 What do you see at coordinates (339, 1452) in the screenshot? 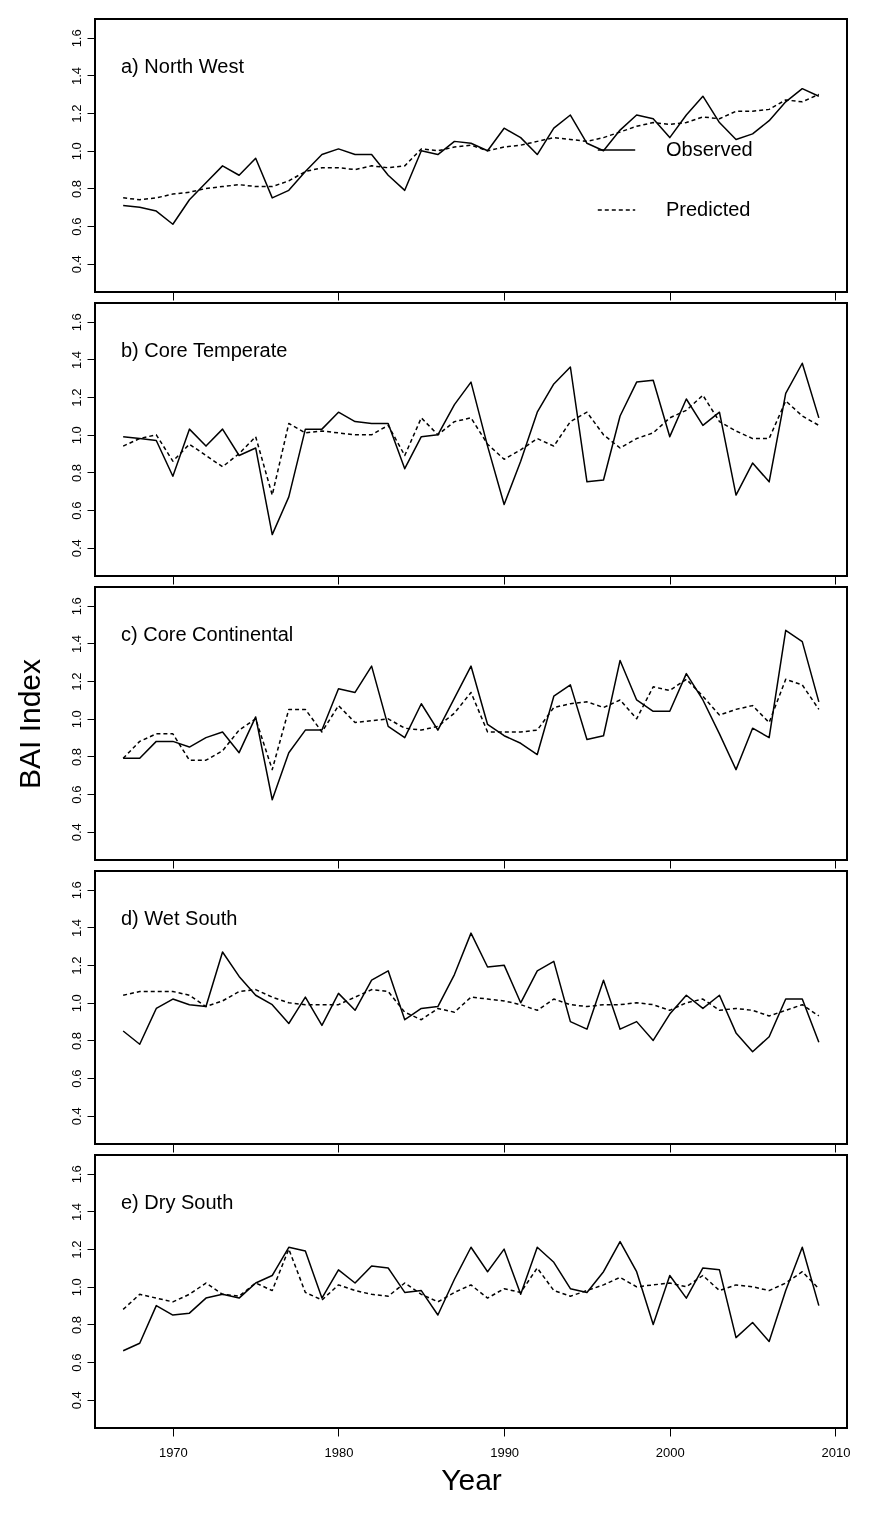
I see `x-tick-label: 1980` at bounding box center [339, 1452].